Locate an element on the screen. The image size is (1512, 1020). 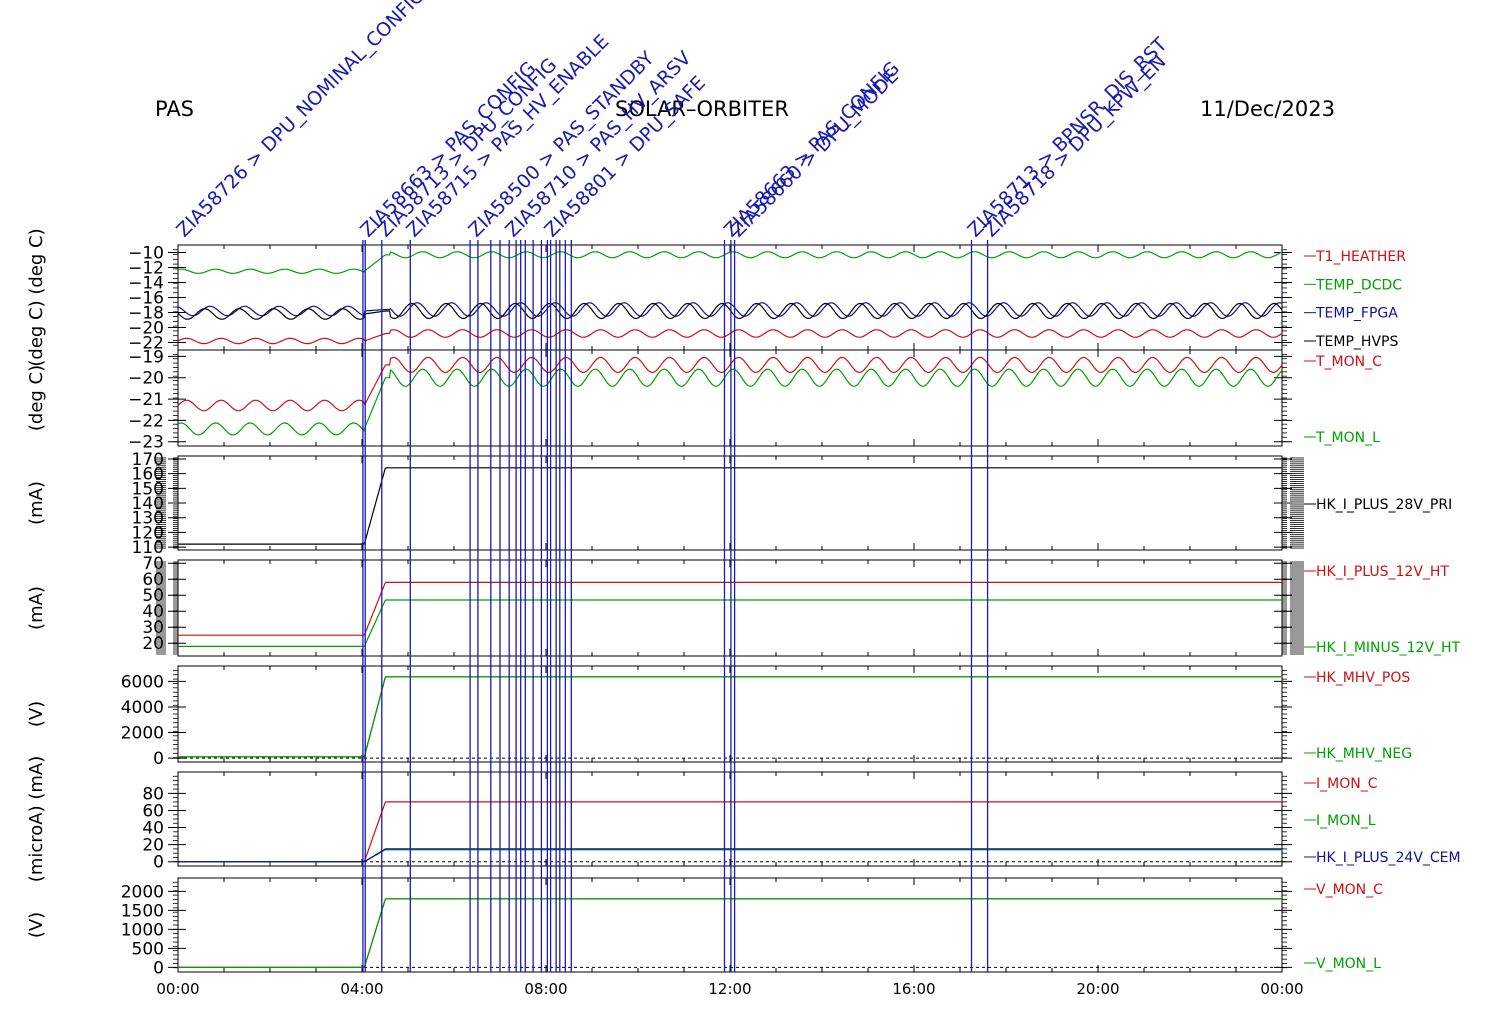
y-tick-label: −19 is located at coordinates (146, 357).